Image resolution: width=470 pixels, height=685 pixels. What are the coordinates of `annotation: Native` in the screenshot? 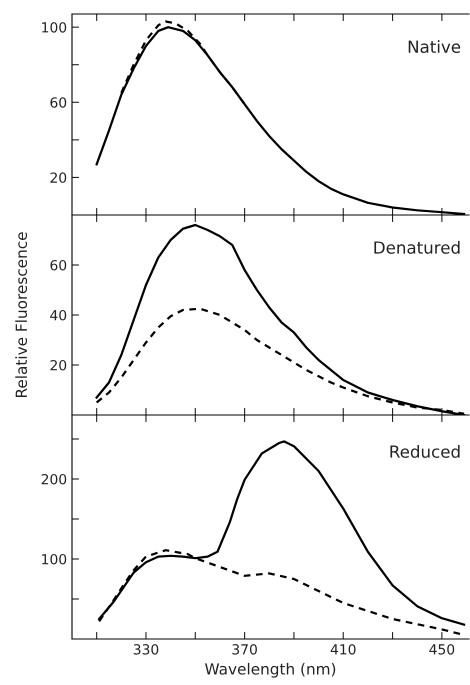 It's located at (434, 47).